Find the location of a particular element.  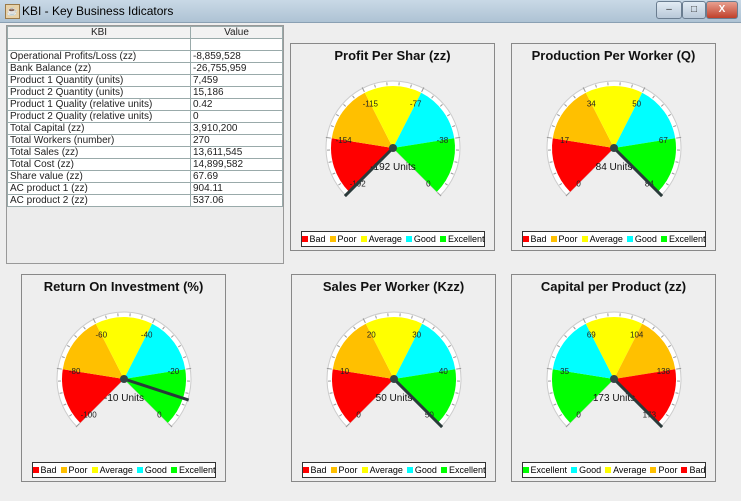

table-row: Total Cost (zz) 14,899,582 is located at coordinates (145, 164).